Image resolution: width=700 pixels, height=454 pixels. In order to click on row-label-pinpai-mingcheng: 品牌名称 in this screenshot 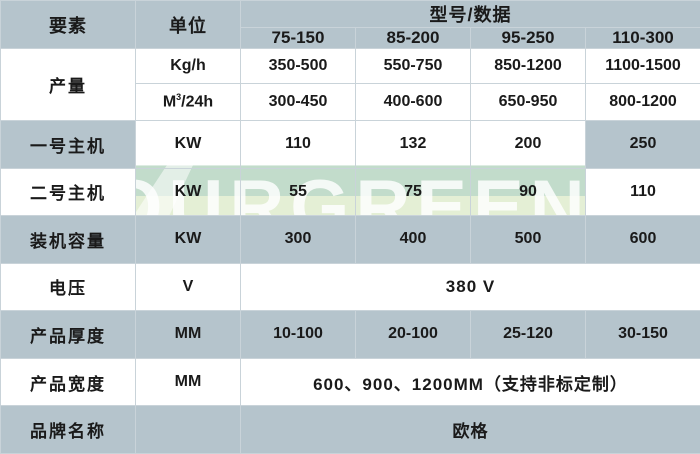, I will do `click(68, 429)`.